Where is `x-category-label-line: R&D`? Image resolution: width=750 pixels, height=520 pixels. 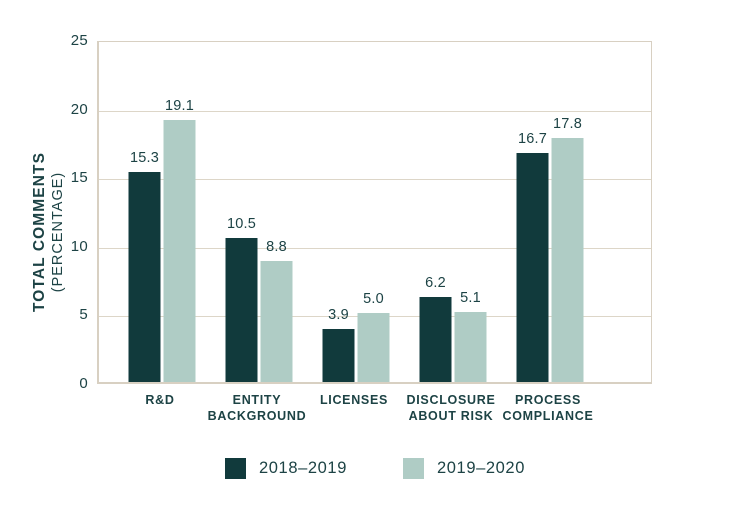
x-category-label-line: R&D is located at coordinates (160, 400).